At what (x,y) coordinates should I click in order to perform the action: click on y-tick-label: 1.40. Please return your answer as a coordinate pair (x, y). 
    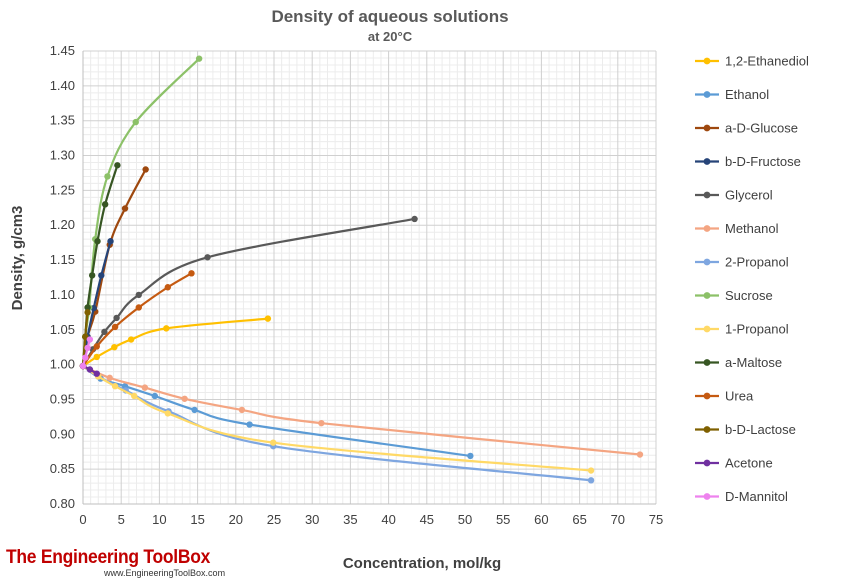
    Looking at the image, I should click on (62, 85).